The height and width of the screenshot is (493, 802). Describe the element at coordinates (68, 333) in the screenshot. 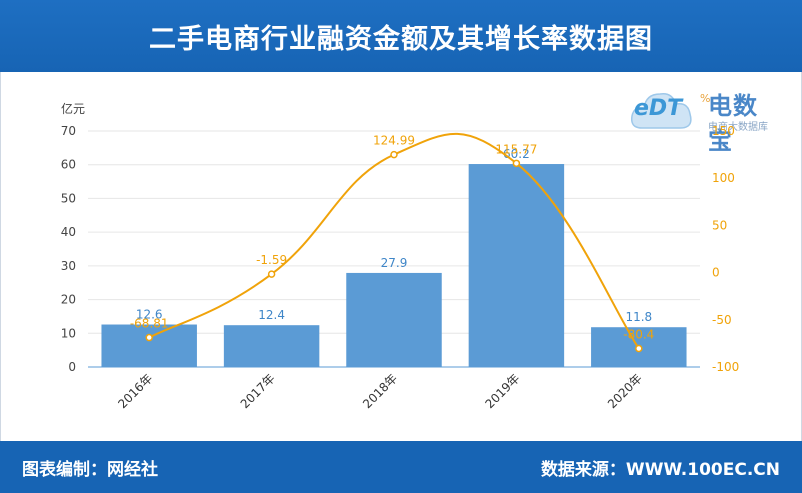

I see `y-tick-label: 10` at that location.